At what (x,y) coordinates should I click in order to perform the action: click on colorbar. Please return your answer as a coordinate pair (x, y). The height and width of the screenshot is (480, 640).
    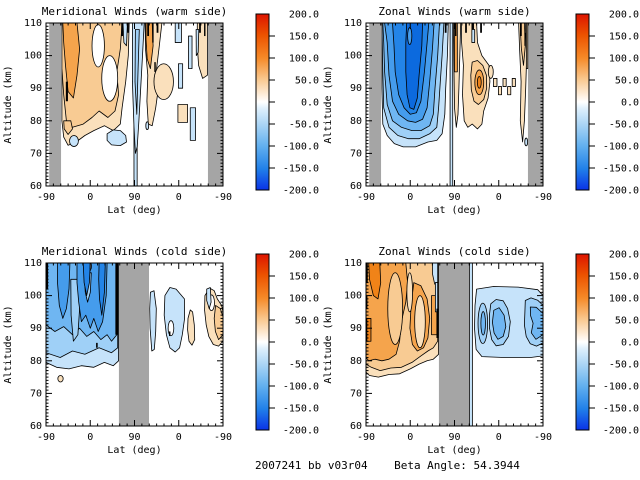
    Looking at the image, I should click on (262, 342).